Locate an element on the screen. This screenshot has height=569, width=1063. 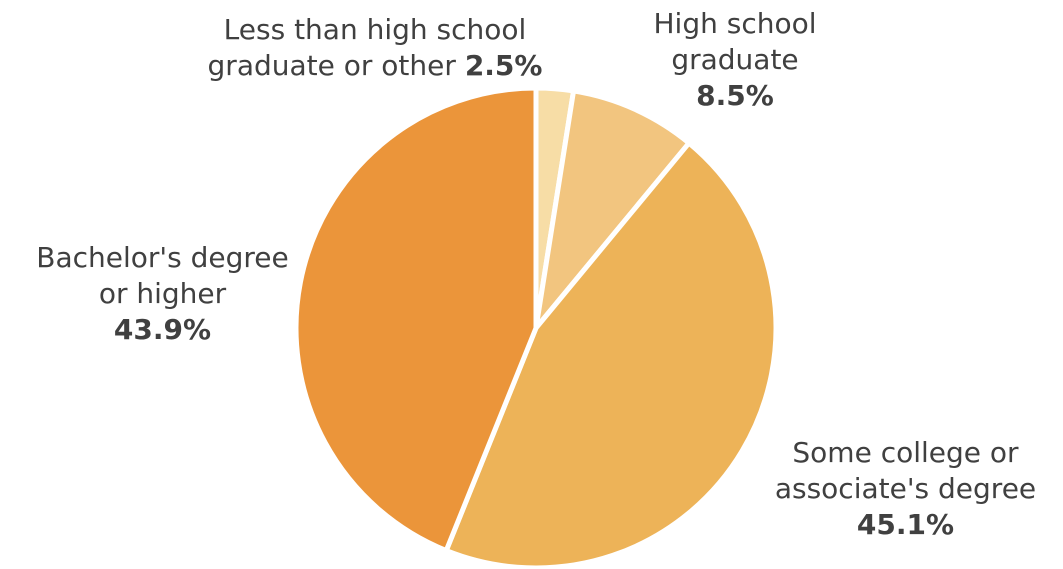
label-line-2: or higher is located at coordinates (162, 293).